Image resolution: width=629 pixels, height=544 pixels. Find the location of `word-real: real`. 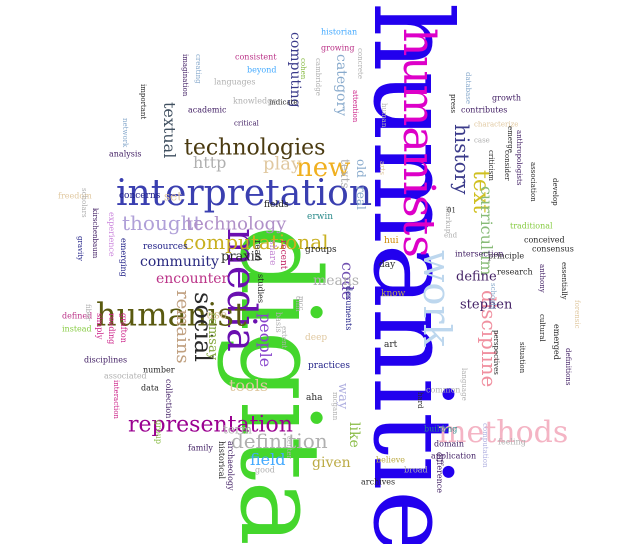

word-real: real is located at coordinates (361, 198).